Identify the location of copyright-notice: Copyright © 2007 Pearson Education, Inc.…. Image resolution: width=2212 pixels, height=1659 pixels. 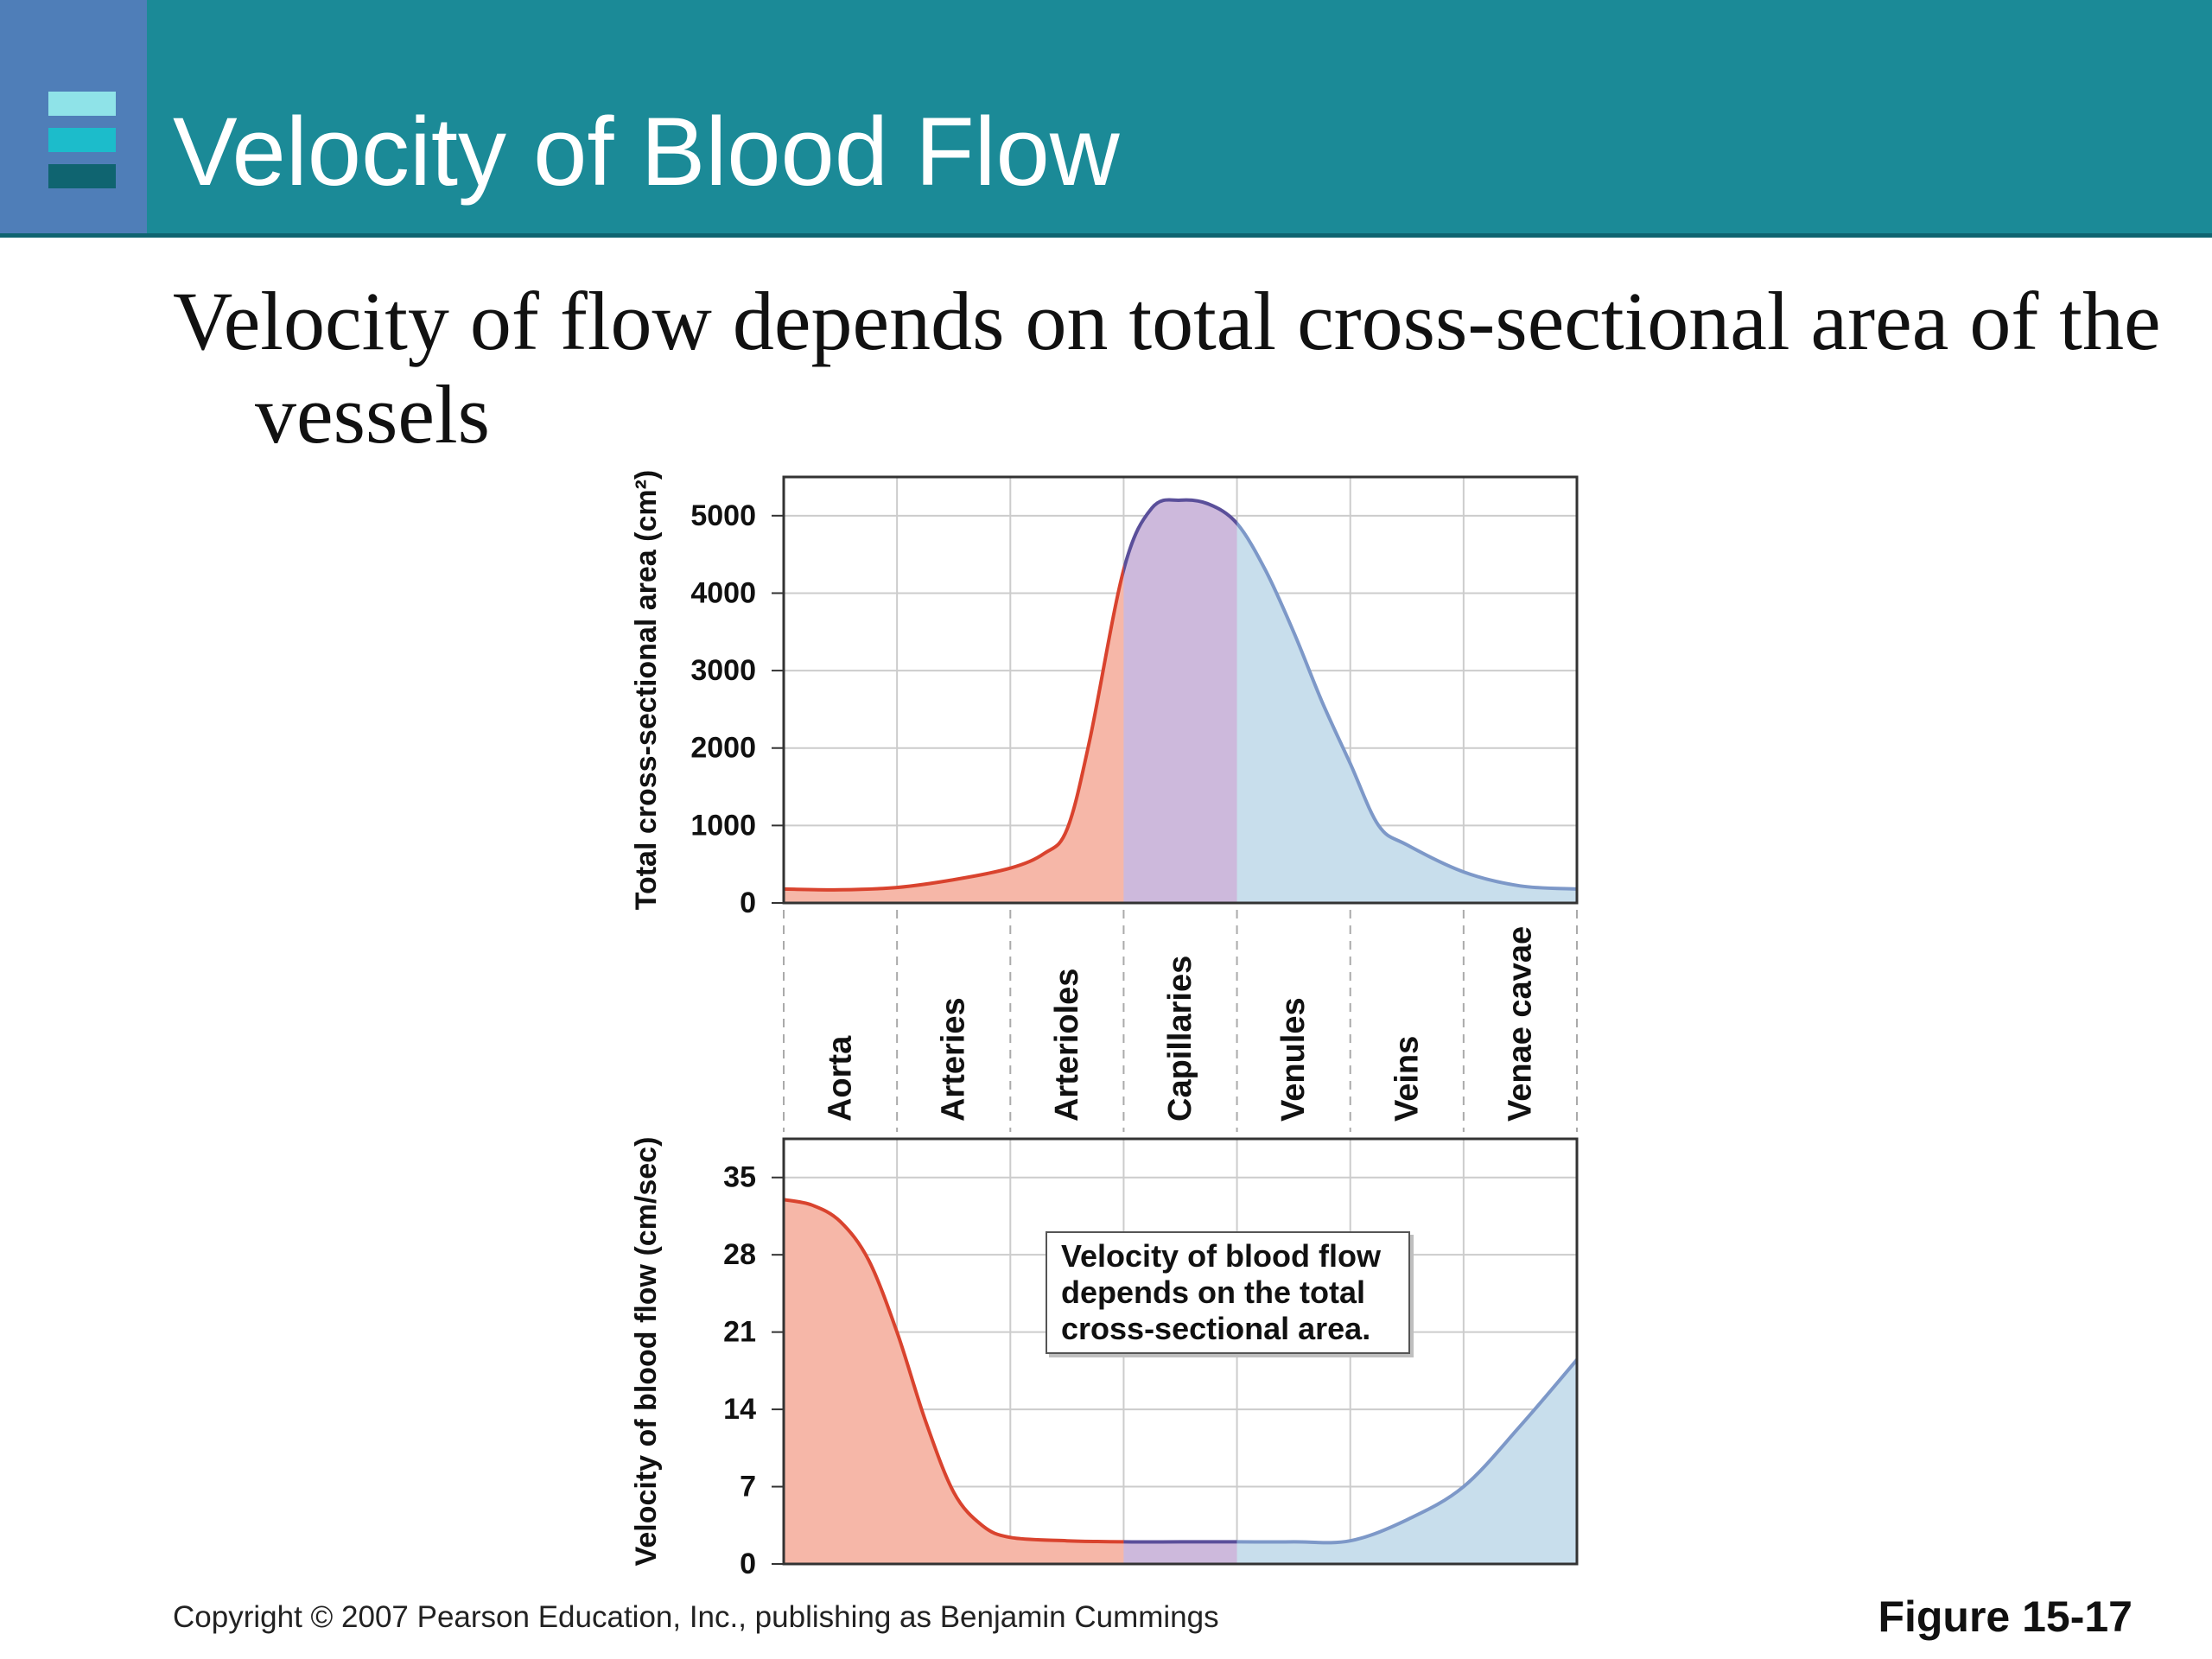
(696, 1617).